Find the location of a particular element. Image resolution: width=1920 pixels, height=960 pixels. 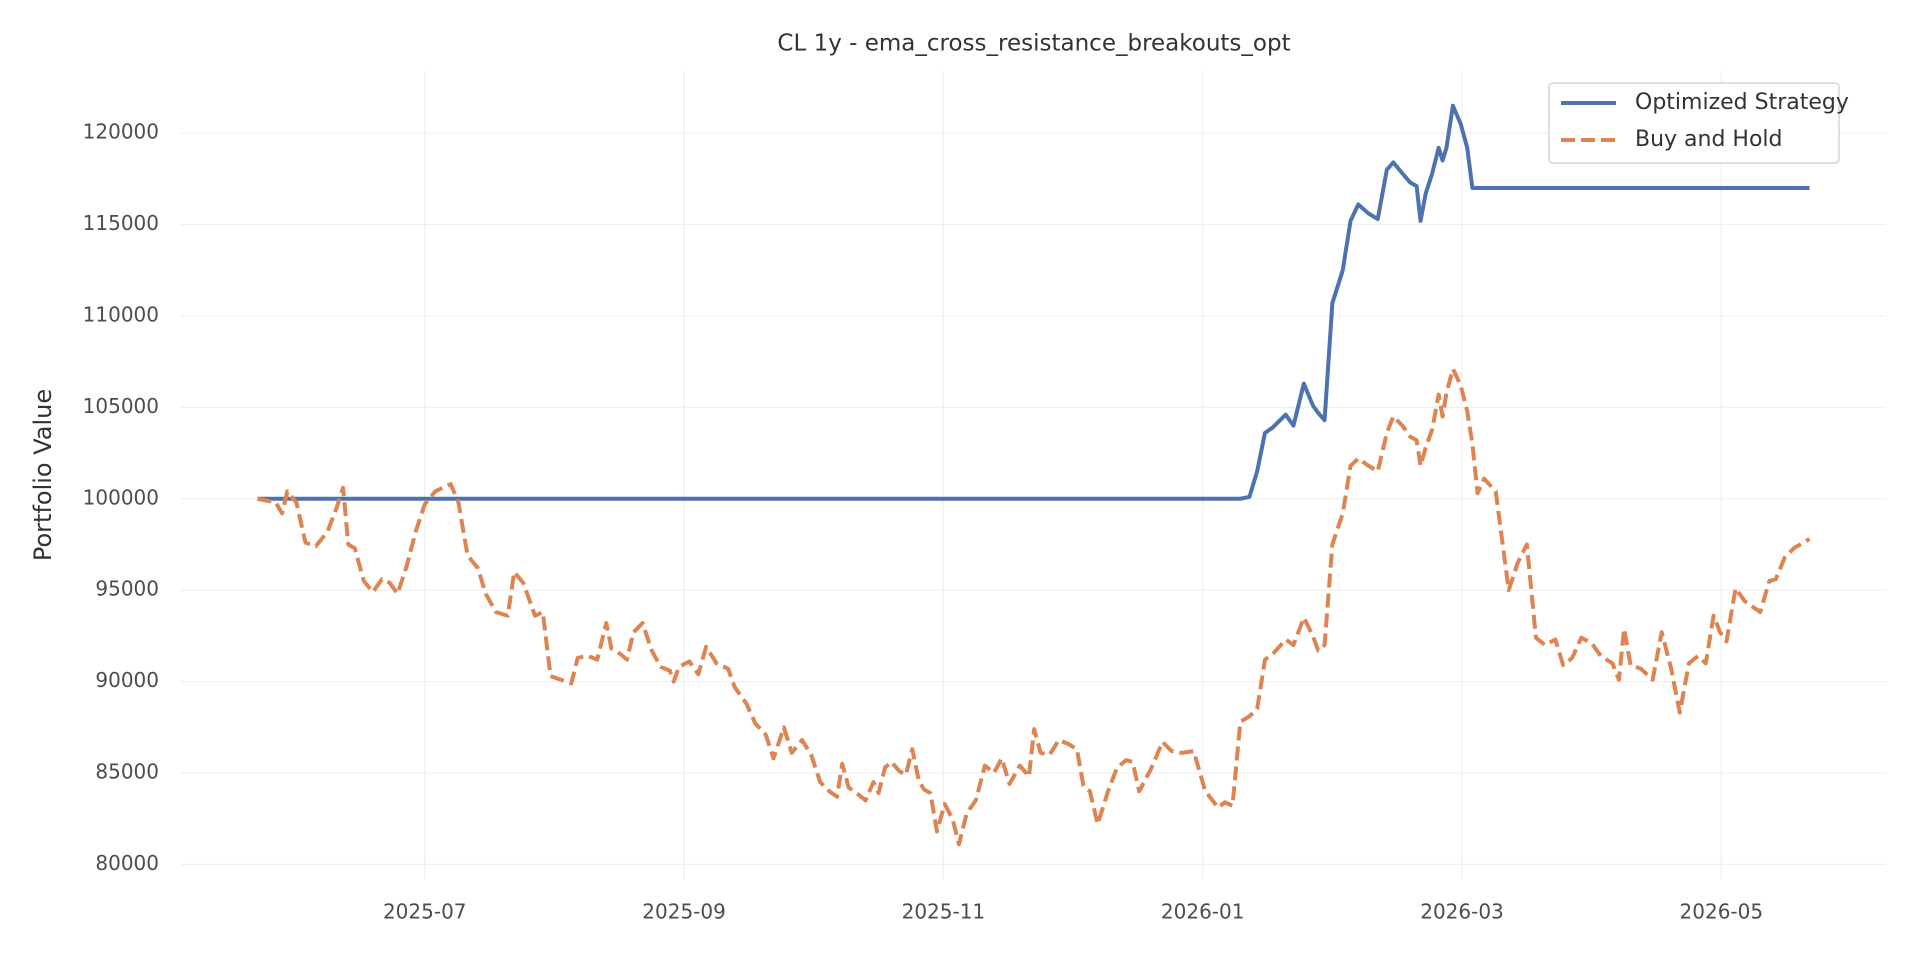

y-tick-label: 95000 is located at coordinates (127, 589).